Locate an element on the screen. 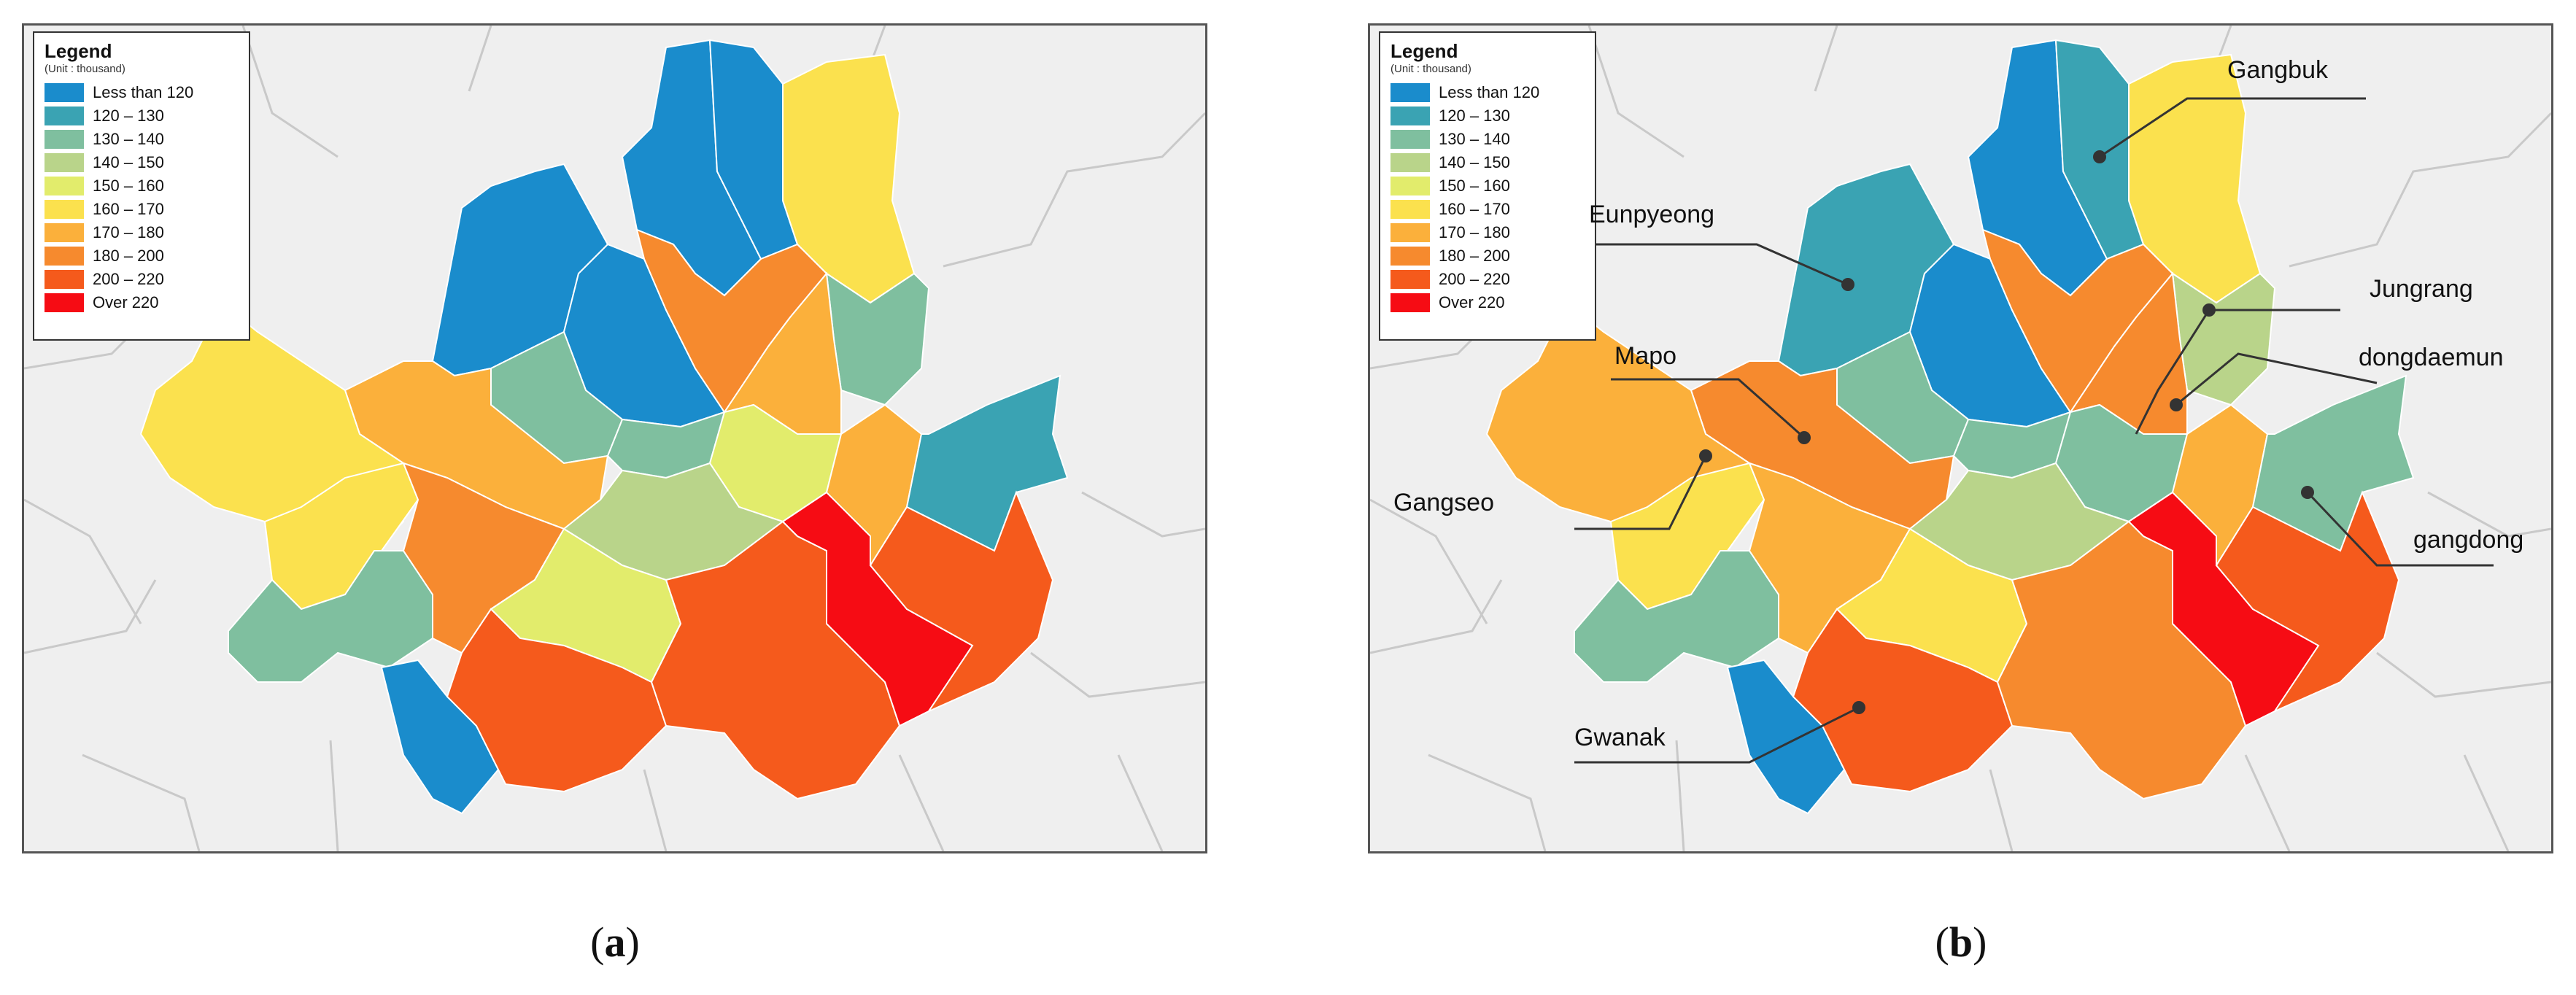 The height and width of the screenshot is (995, 2576). callout-mapo: Mapo is located at coordinates (1645, 356).